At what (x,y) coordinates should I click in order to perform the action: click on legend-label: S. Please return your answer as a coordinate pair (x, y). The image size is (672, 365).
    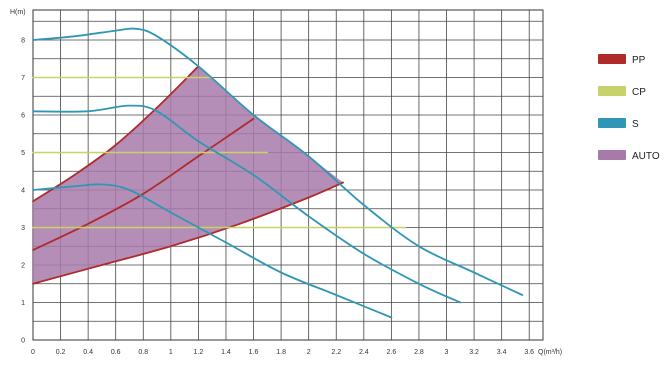
    Looking at the image, I should click on (635, 124).